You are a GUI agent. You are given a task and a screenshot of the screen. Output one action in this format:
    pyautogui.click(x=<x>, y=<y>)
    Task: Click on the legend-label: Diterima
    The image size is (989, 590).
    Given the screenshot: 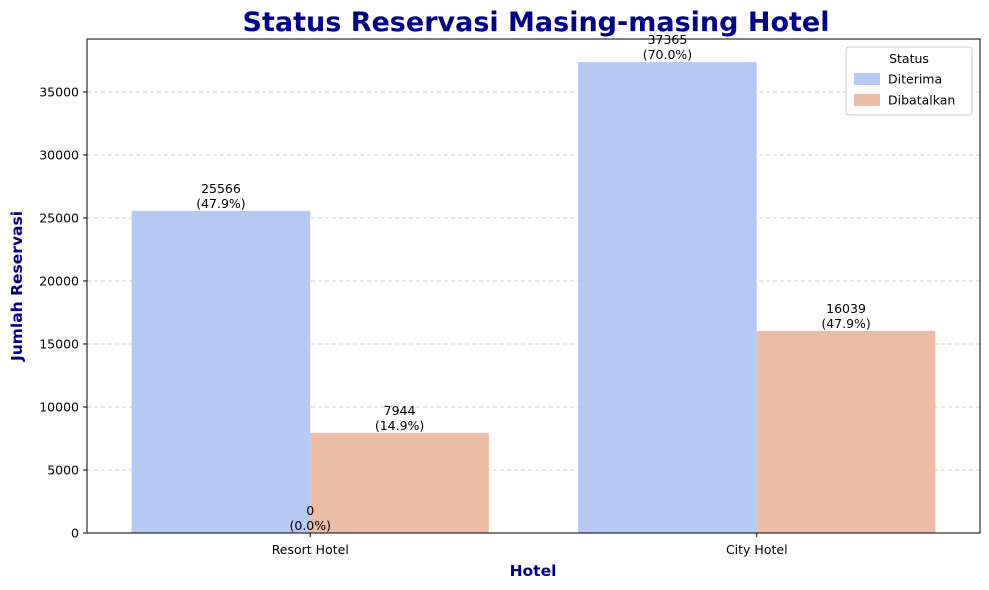 What is the action you would take?
    pyautogui.click(x=915, y=79)
    